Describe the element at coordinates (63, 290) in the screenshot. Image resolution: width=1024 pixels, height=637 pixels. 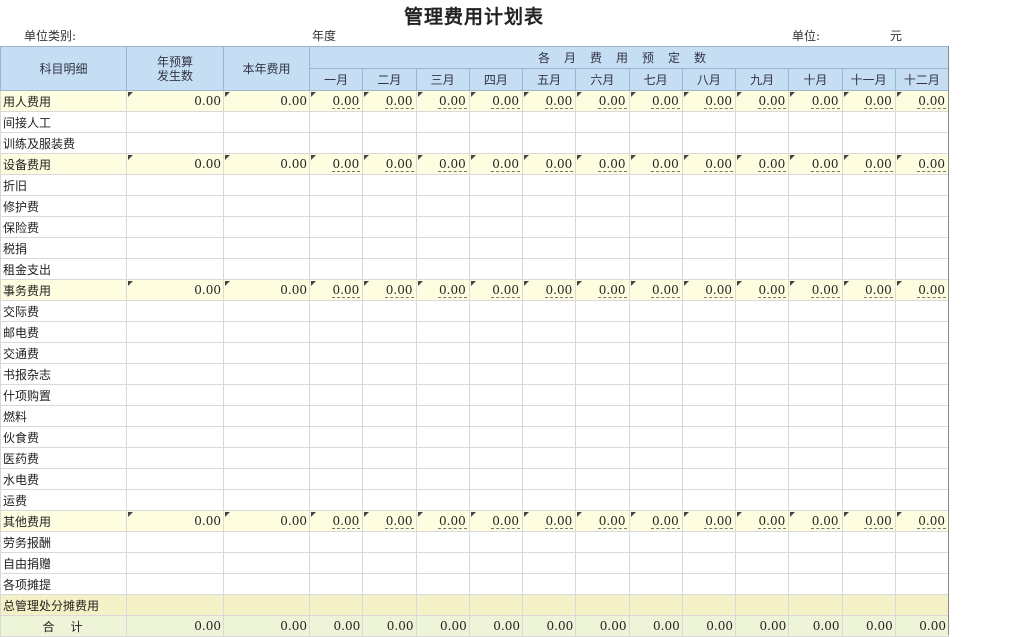
I see `category-label: 事务费用` at that location.